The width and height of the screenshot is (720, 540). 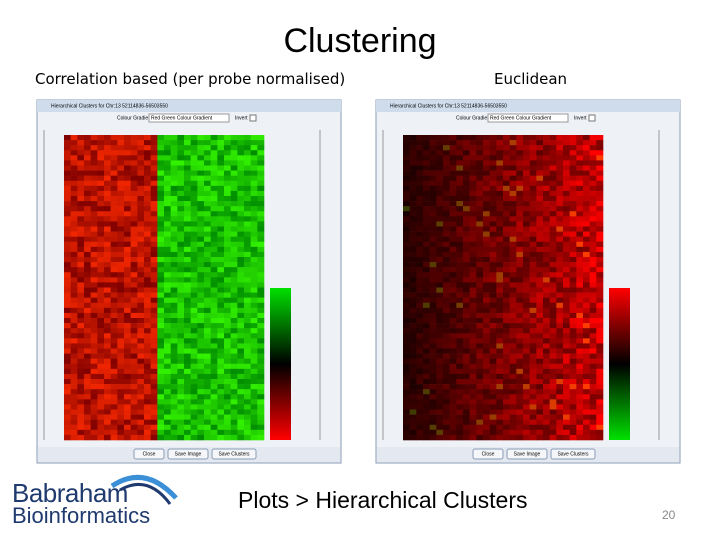 I want to click on logo-line2: Bioinformatics, so click(x=81, y=515).